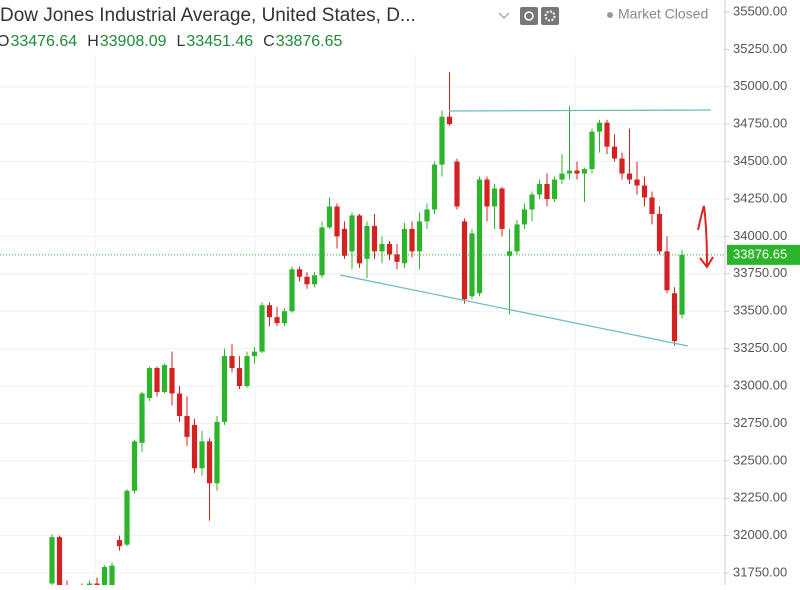 The width and height of the screenshot is (800, 590). I want to click on header-bg, so click(361, 27).